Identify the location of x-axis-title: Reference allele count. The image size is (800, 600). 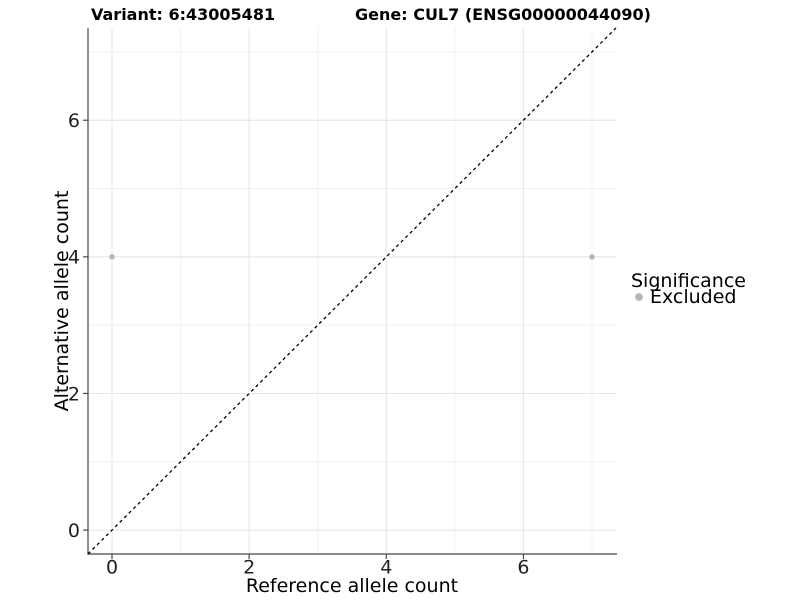
(352, 586).